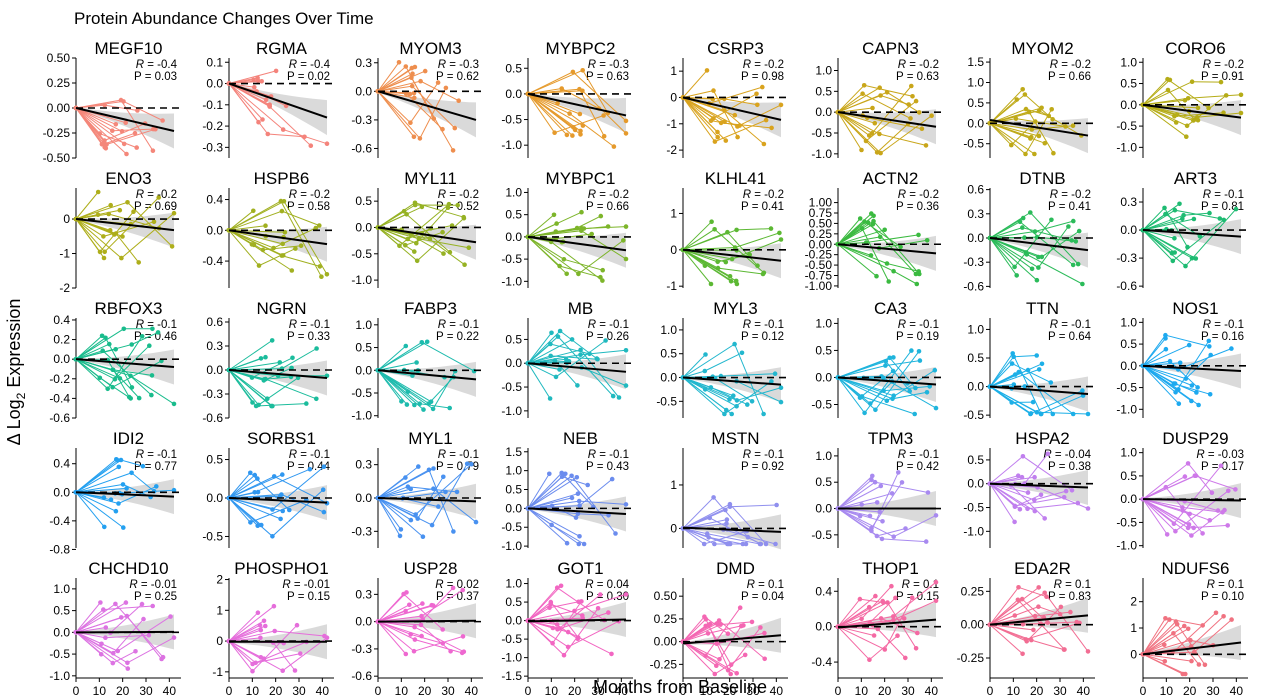 This screenshot has width=1263, height=698. What do you see at coordinates (1042, 48) in the screenshot?
I see `panel-title: MYOM2` at bounding box center [1042, 48].